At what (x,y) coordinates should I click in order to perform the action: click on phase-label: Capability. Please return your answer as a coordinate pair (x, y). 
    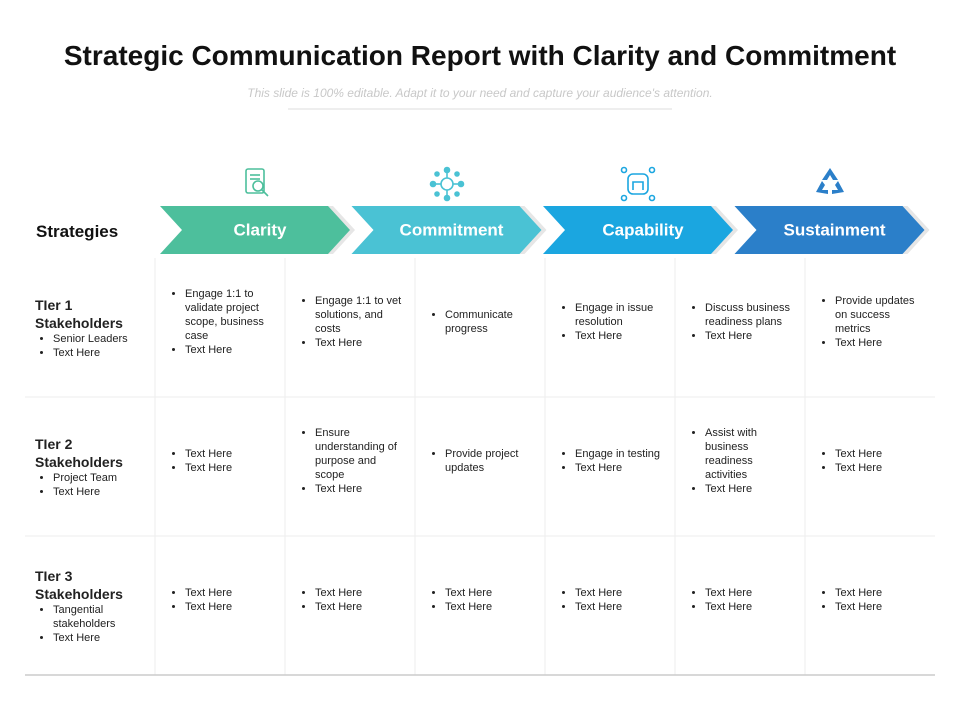
    Looking at the image, I should click on (643, 229).